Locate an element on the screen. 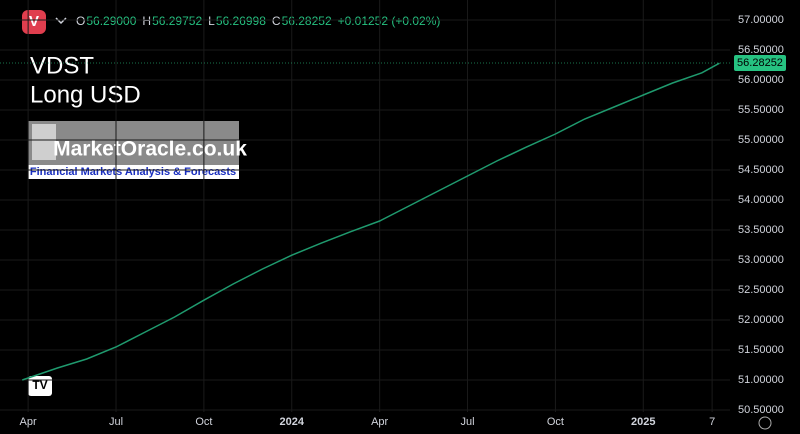  ohlc-label: L is located at coordinates (211, 21).